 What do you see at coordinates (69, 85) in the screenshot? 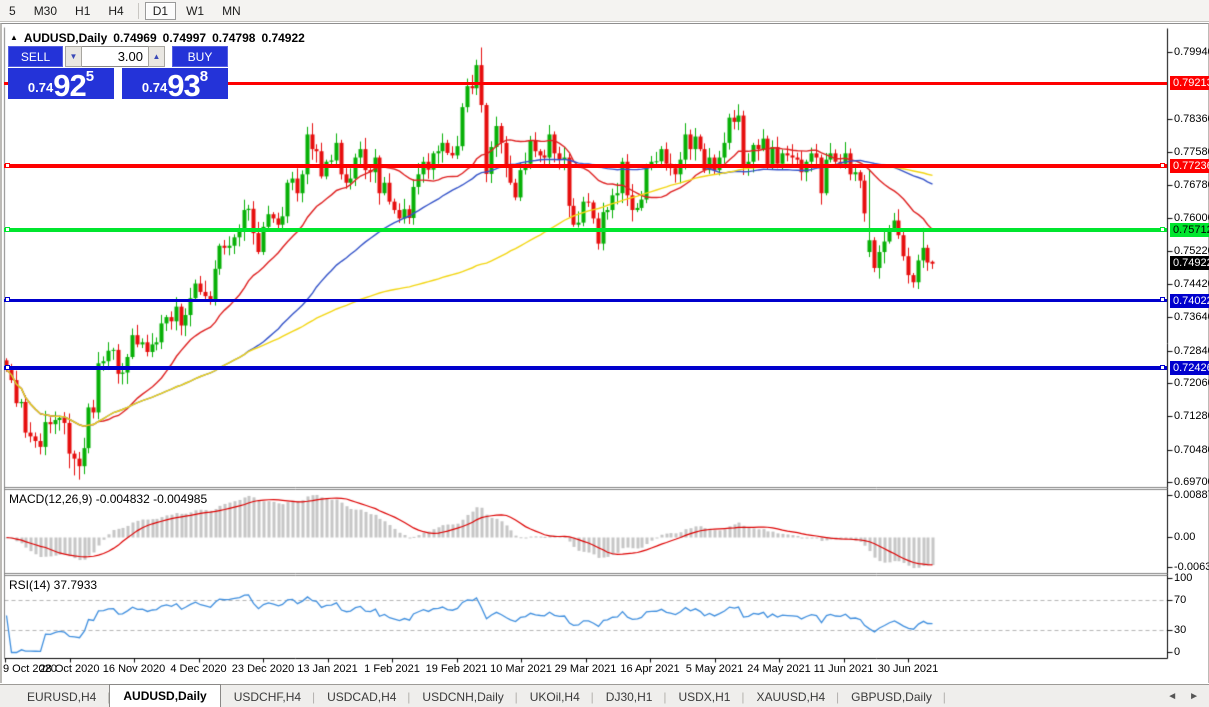
I see `bid-price-big: 92` at bounding box center [69, 85].